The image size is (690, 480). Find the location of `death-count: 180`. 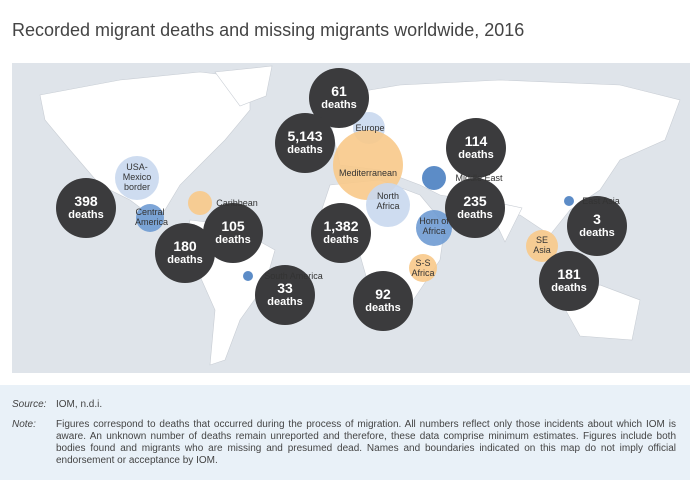

death-count: 180 is located at coordinates (185, 246).